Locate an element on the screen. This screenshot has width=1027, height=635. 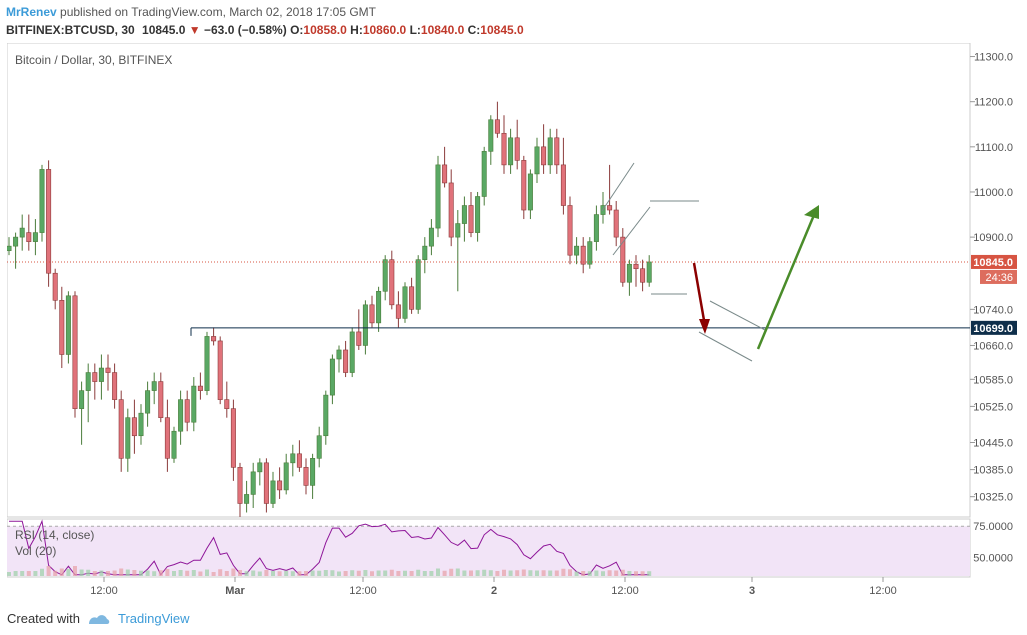
down-arrow-shaft is located at coordinates (699, 294).